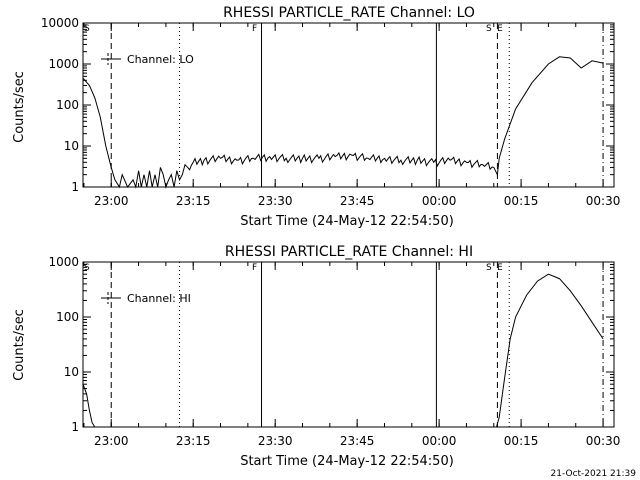 This screenshot has height=480, width=640. What do you see at coordinates (489, 268) in the screenshot?
I see `panel-hi-s-label: S` at bounding box center [489, 268].